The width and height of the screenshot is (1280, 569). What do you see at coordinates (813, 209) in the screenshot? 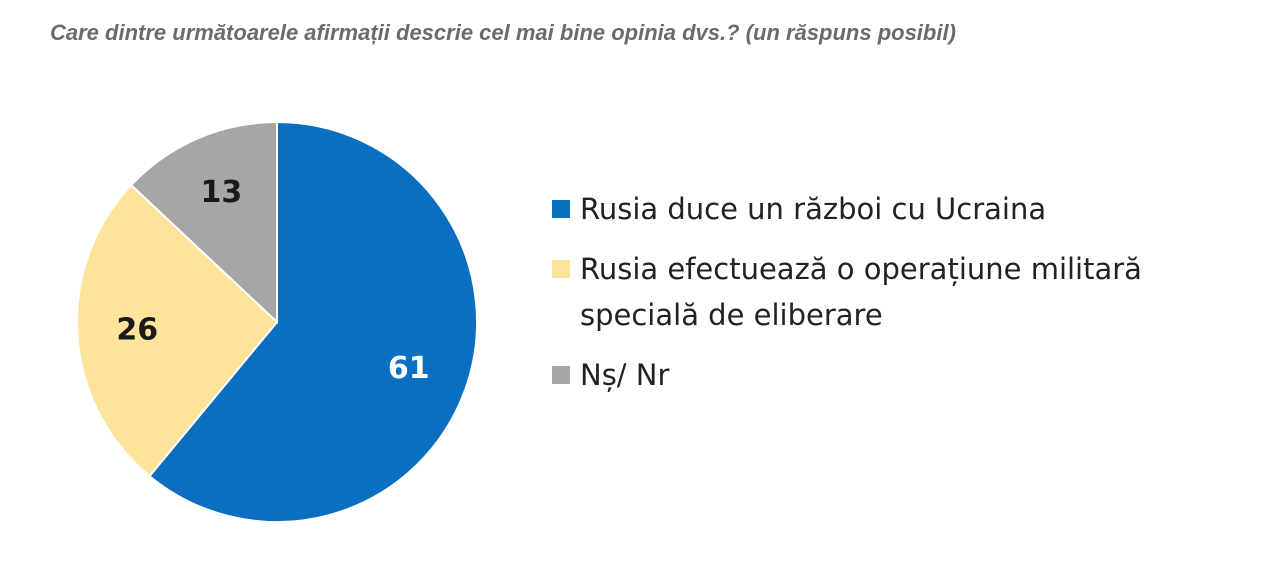
I see `legend-label: Rusia duce un război cu Ucraina` at bounding box center [813, 209].